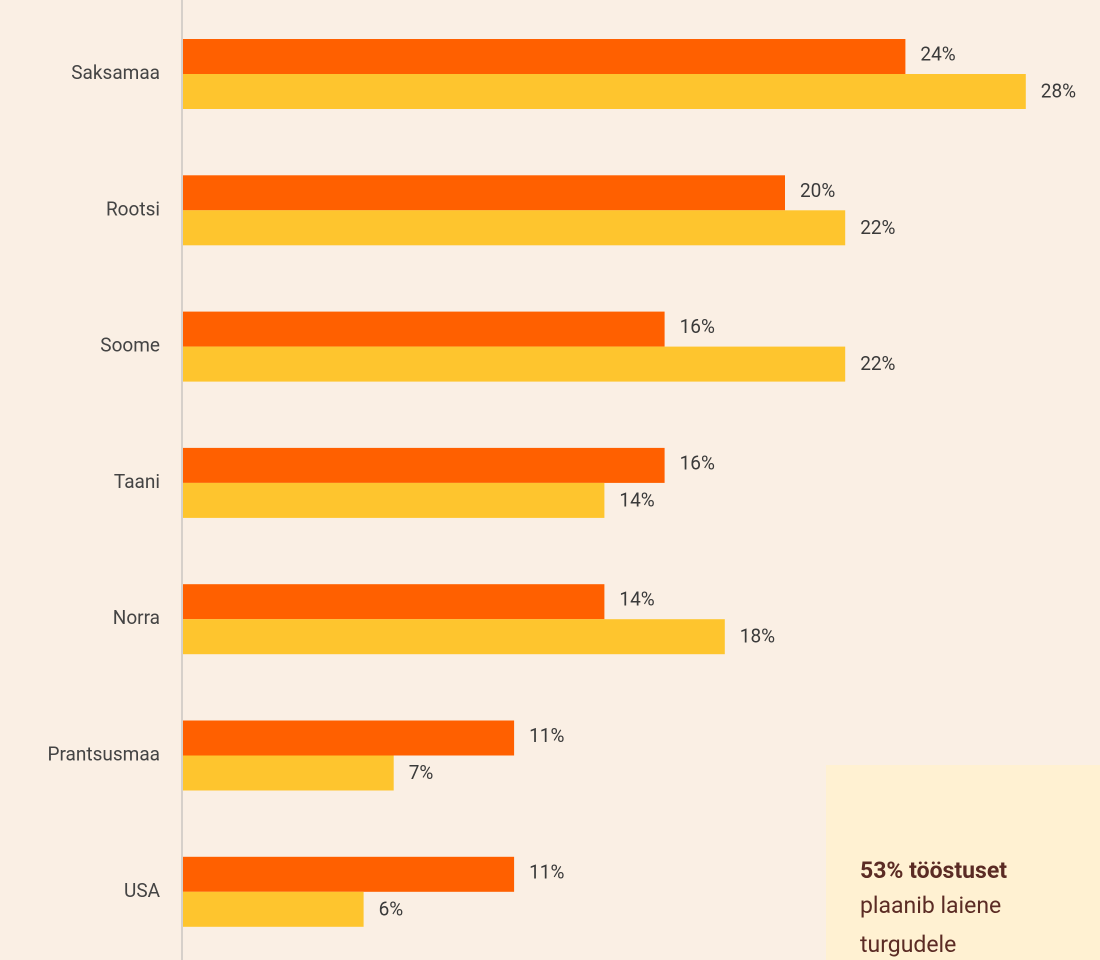 The image size is (1100, 960). Describe the element at coordinates (421, 772) in the screenshot. I see `value-label: 7%` at that location.